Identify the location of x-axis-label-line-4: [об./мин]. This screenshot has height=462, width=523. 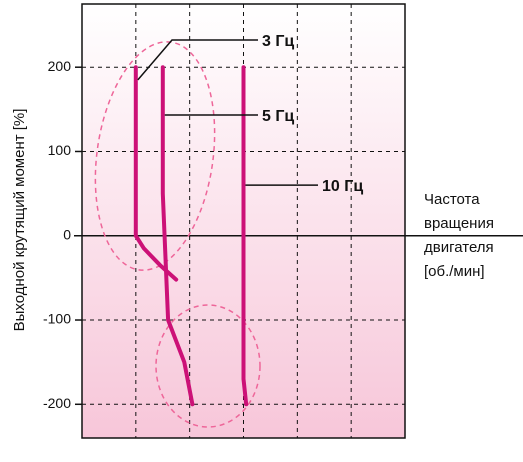
(454, 271).